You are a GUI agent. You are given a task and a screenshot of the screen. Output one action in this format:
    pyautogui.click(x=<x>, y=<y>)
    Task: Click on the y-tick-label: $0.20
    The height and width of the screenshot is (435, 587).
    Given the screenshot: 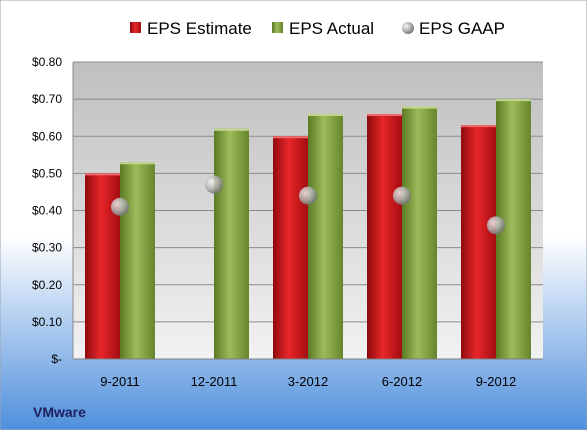 What is the action you would take?
    pyautogui.click(x=47, y=285)
    